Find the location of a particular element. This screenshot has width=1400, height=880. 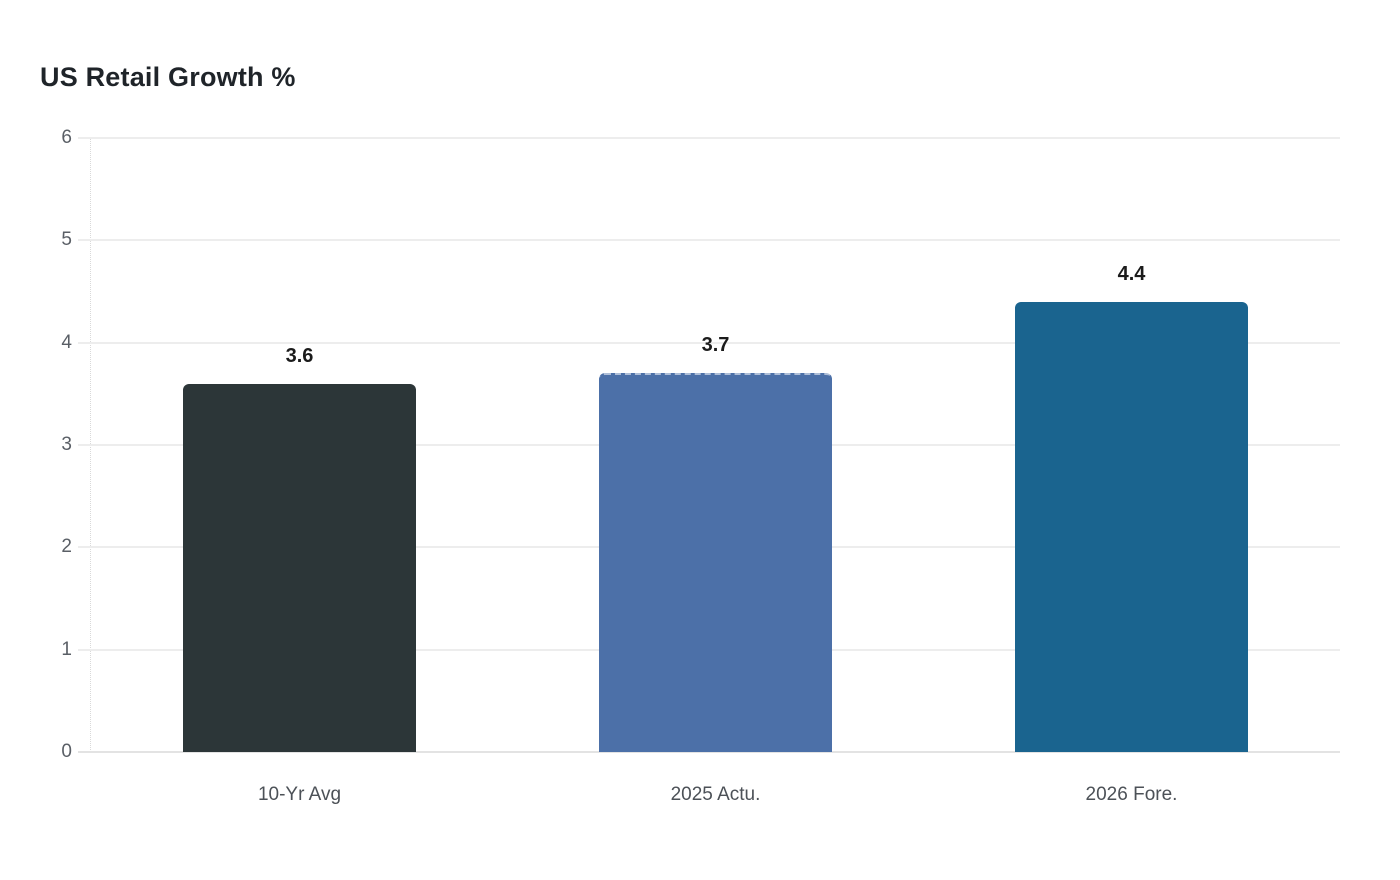

y-axis-tick-label: 6 is located at coordinates (66, 137).